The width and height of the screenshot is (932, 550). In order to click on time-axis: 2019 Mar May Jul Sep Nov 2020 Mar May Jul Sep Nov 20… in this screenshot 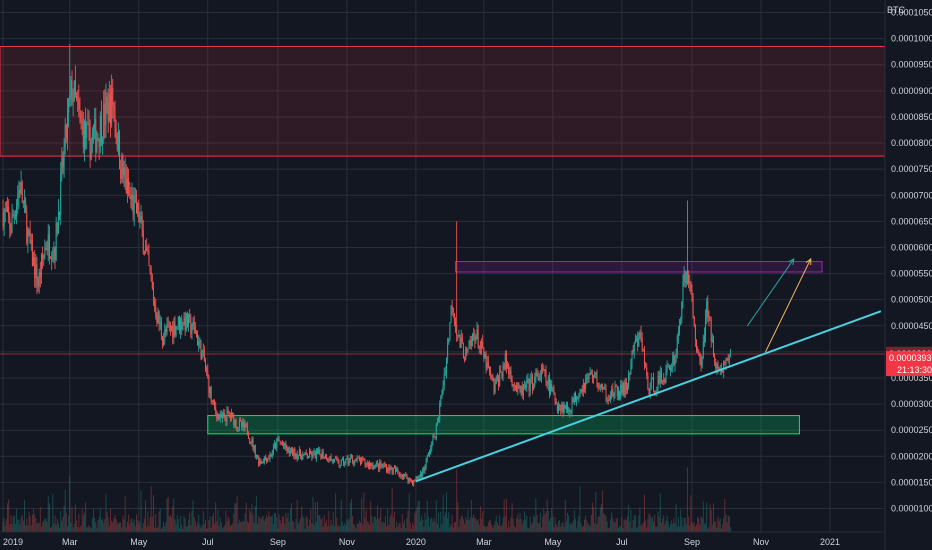, I will do `click(421, 542)`.